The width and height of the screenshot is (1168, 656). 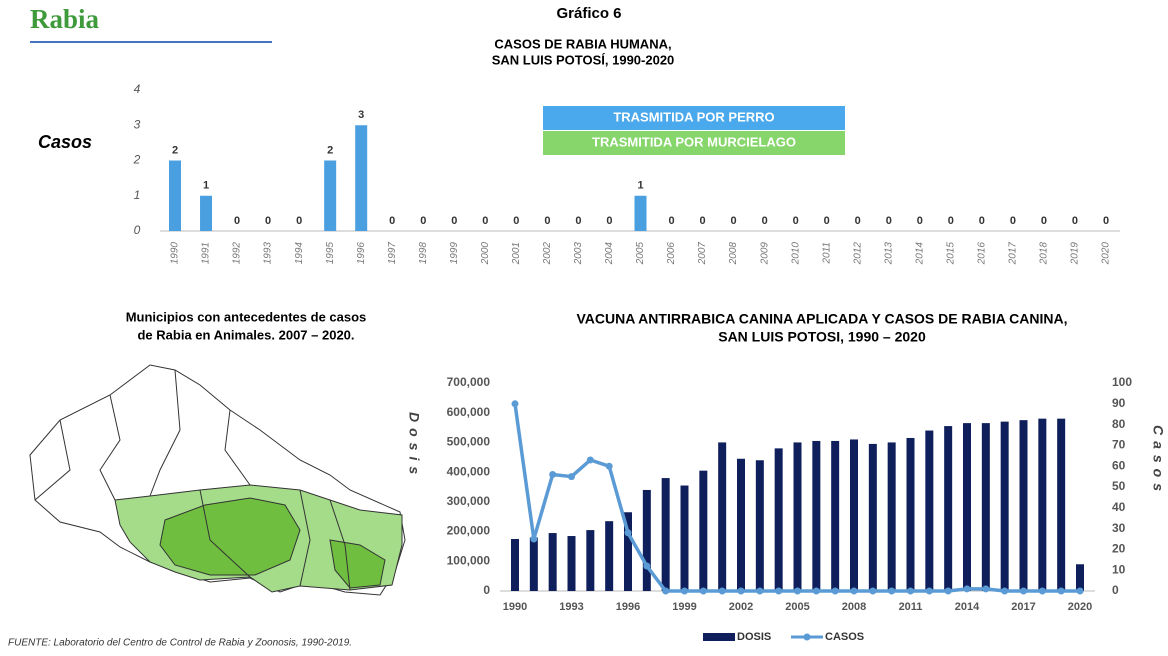 I want to click on x-tick-label: 1993, so click(x=571, y=607).